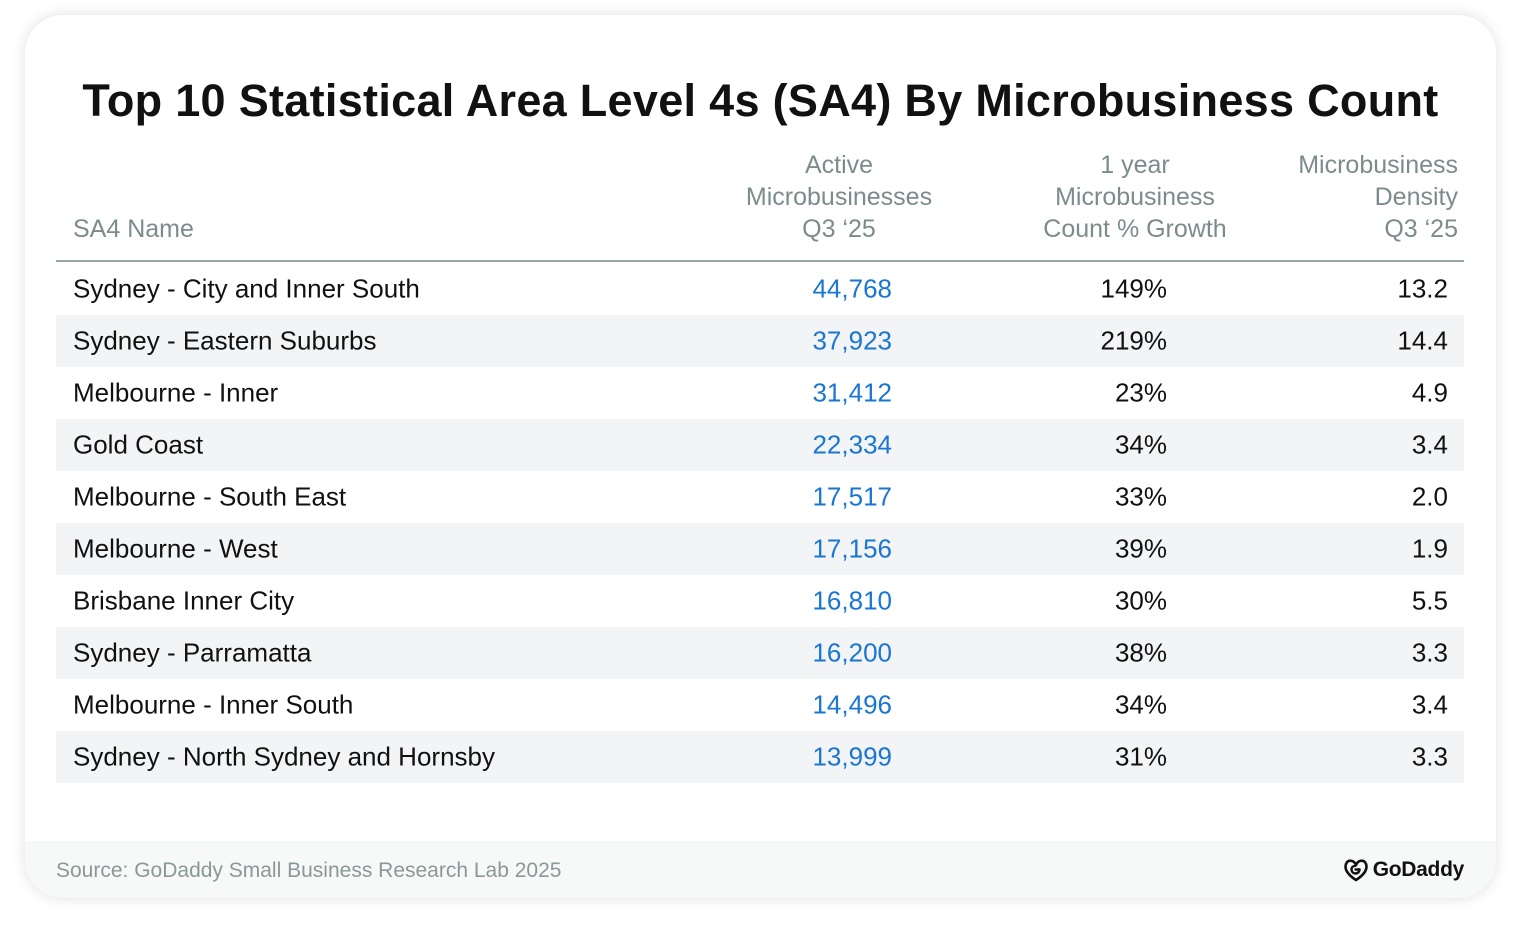 The image size is (1520, 930). What do you see at coordinates (852, 392) in the screenshot?
I see `cell-active-microbusinesses: 31,412` at bounding box center [852, 392].